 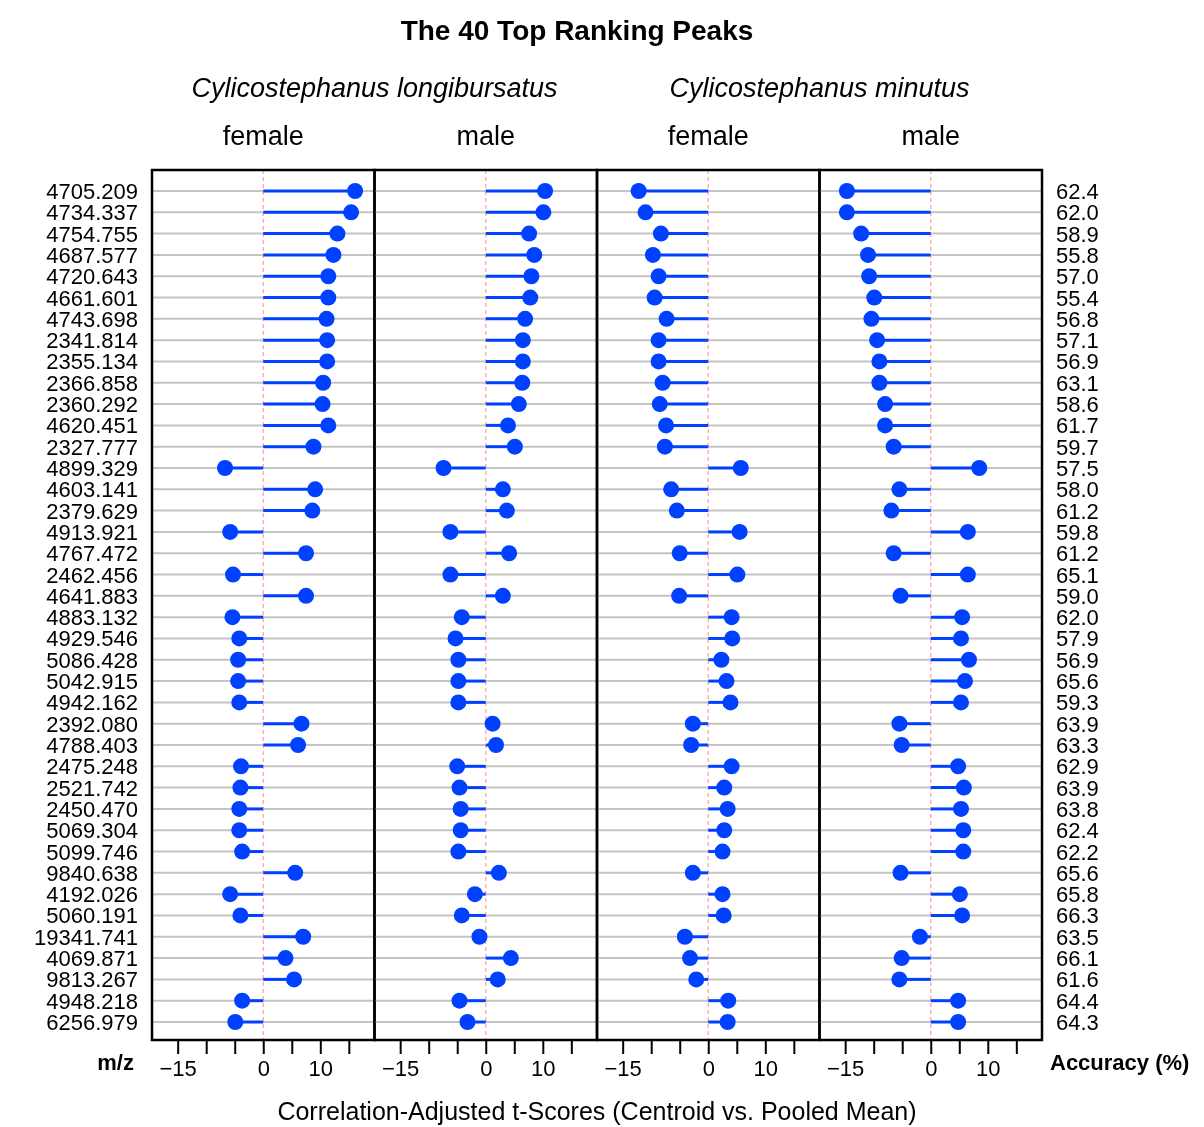 I want to click on y2-axis-title: Accuracy (%), so click(x=1120, y=1062).